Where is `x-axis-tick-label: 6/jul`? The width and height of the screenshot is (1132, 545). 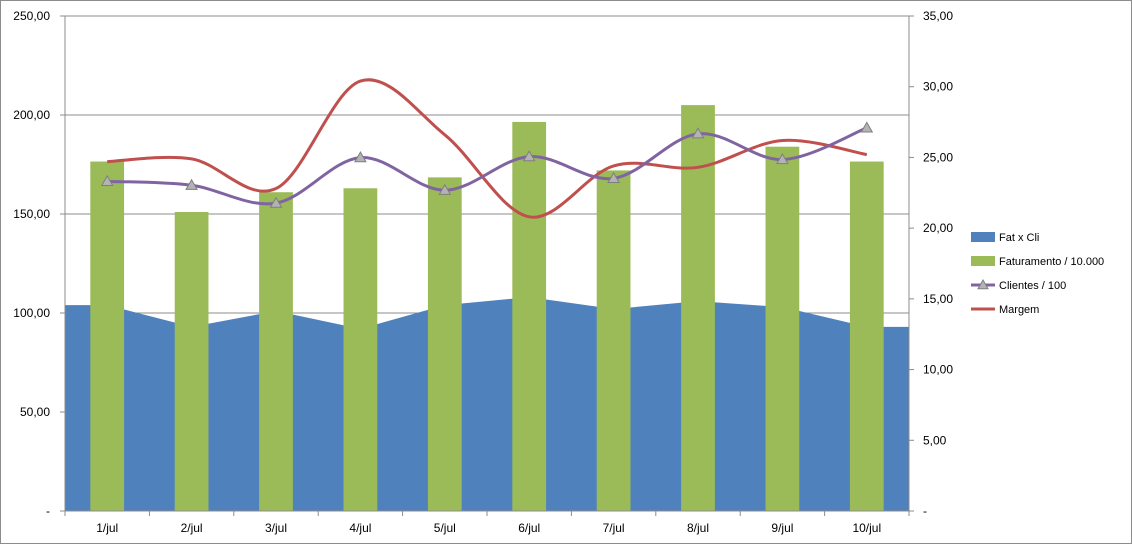
x-axis-tick-label: 6/jul is located at coordinates (529, 528).